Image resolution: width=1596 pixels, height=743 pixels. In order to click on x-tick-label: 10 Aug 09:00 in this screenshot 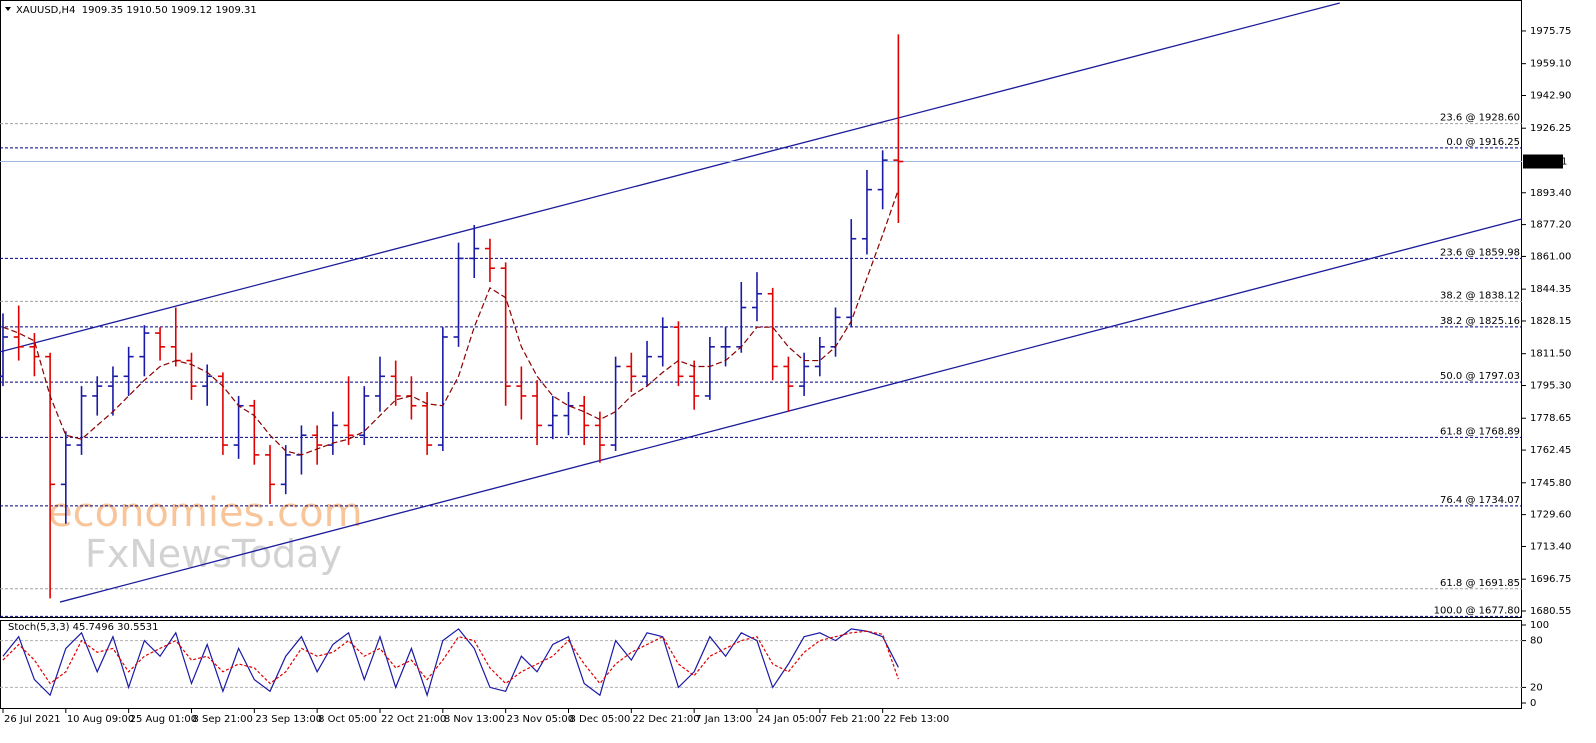, I will do `click(100, 719)`.